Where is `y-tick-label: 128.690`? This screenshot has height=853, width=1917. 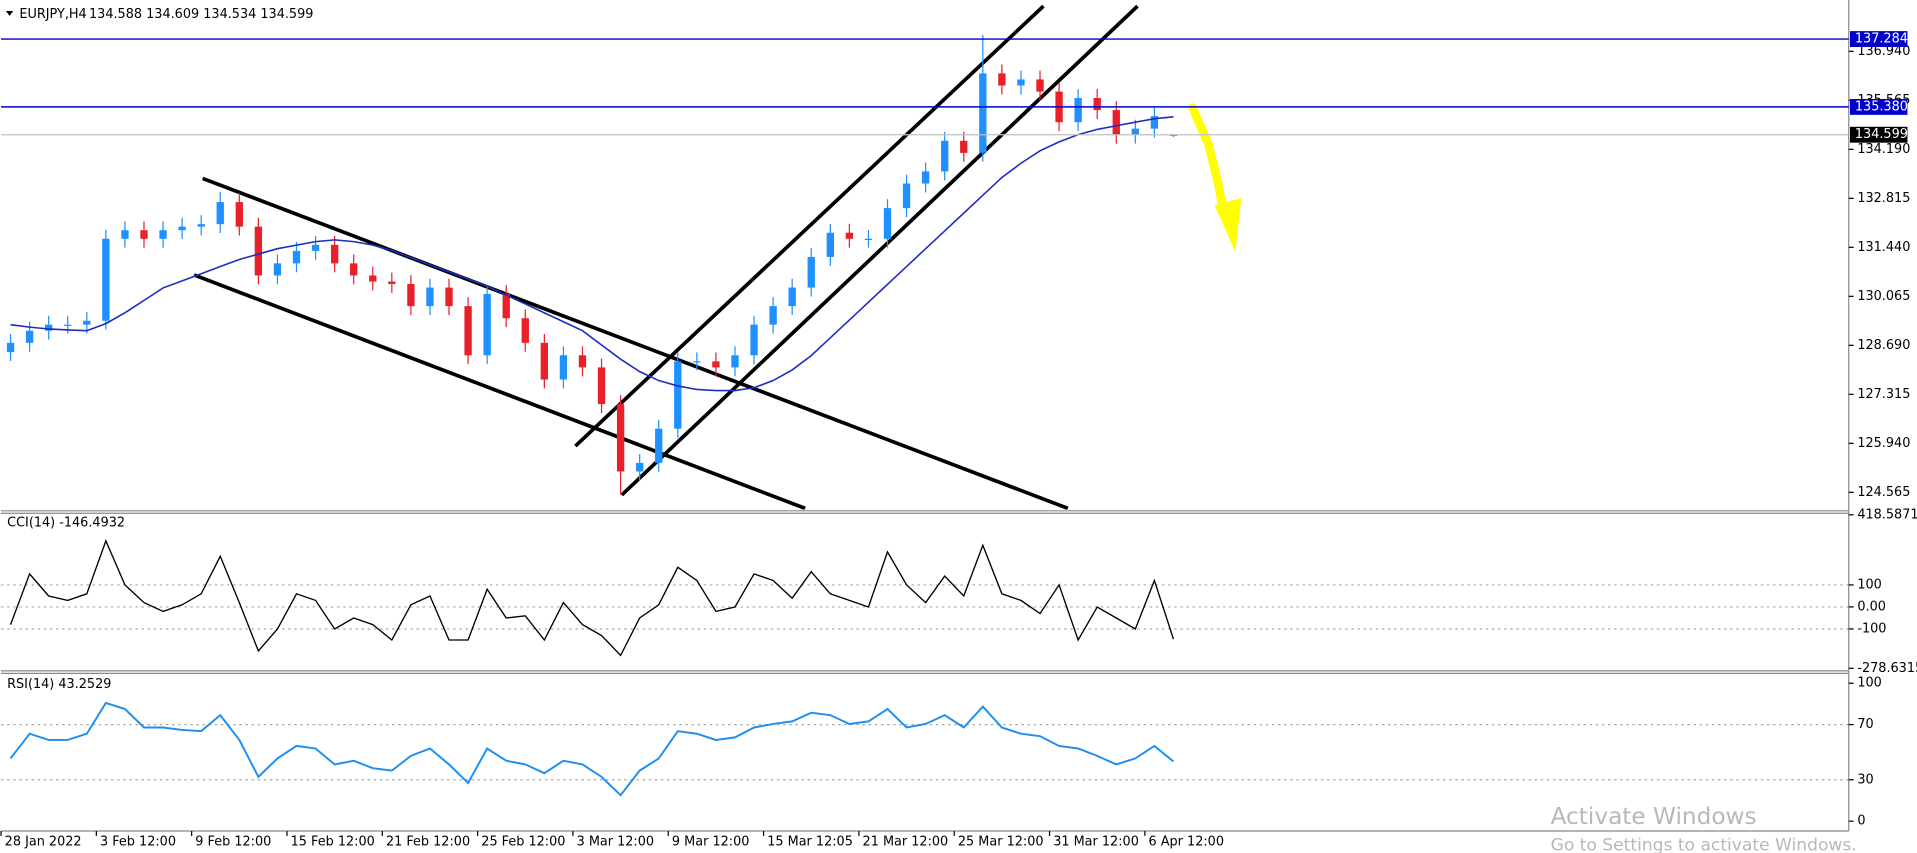
y-tick-label: 128.690 is located at coordinates (1883, 345).